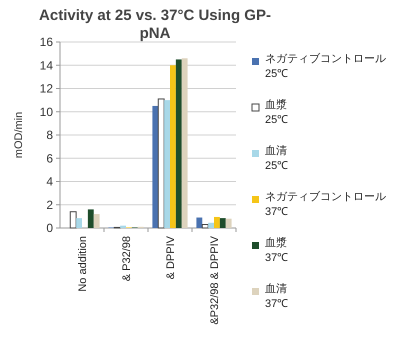 Image resolution: width=400 pixels, height=350 pixels. I want to click on y-tick-label: 0, so click(50, 228).